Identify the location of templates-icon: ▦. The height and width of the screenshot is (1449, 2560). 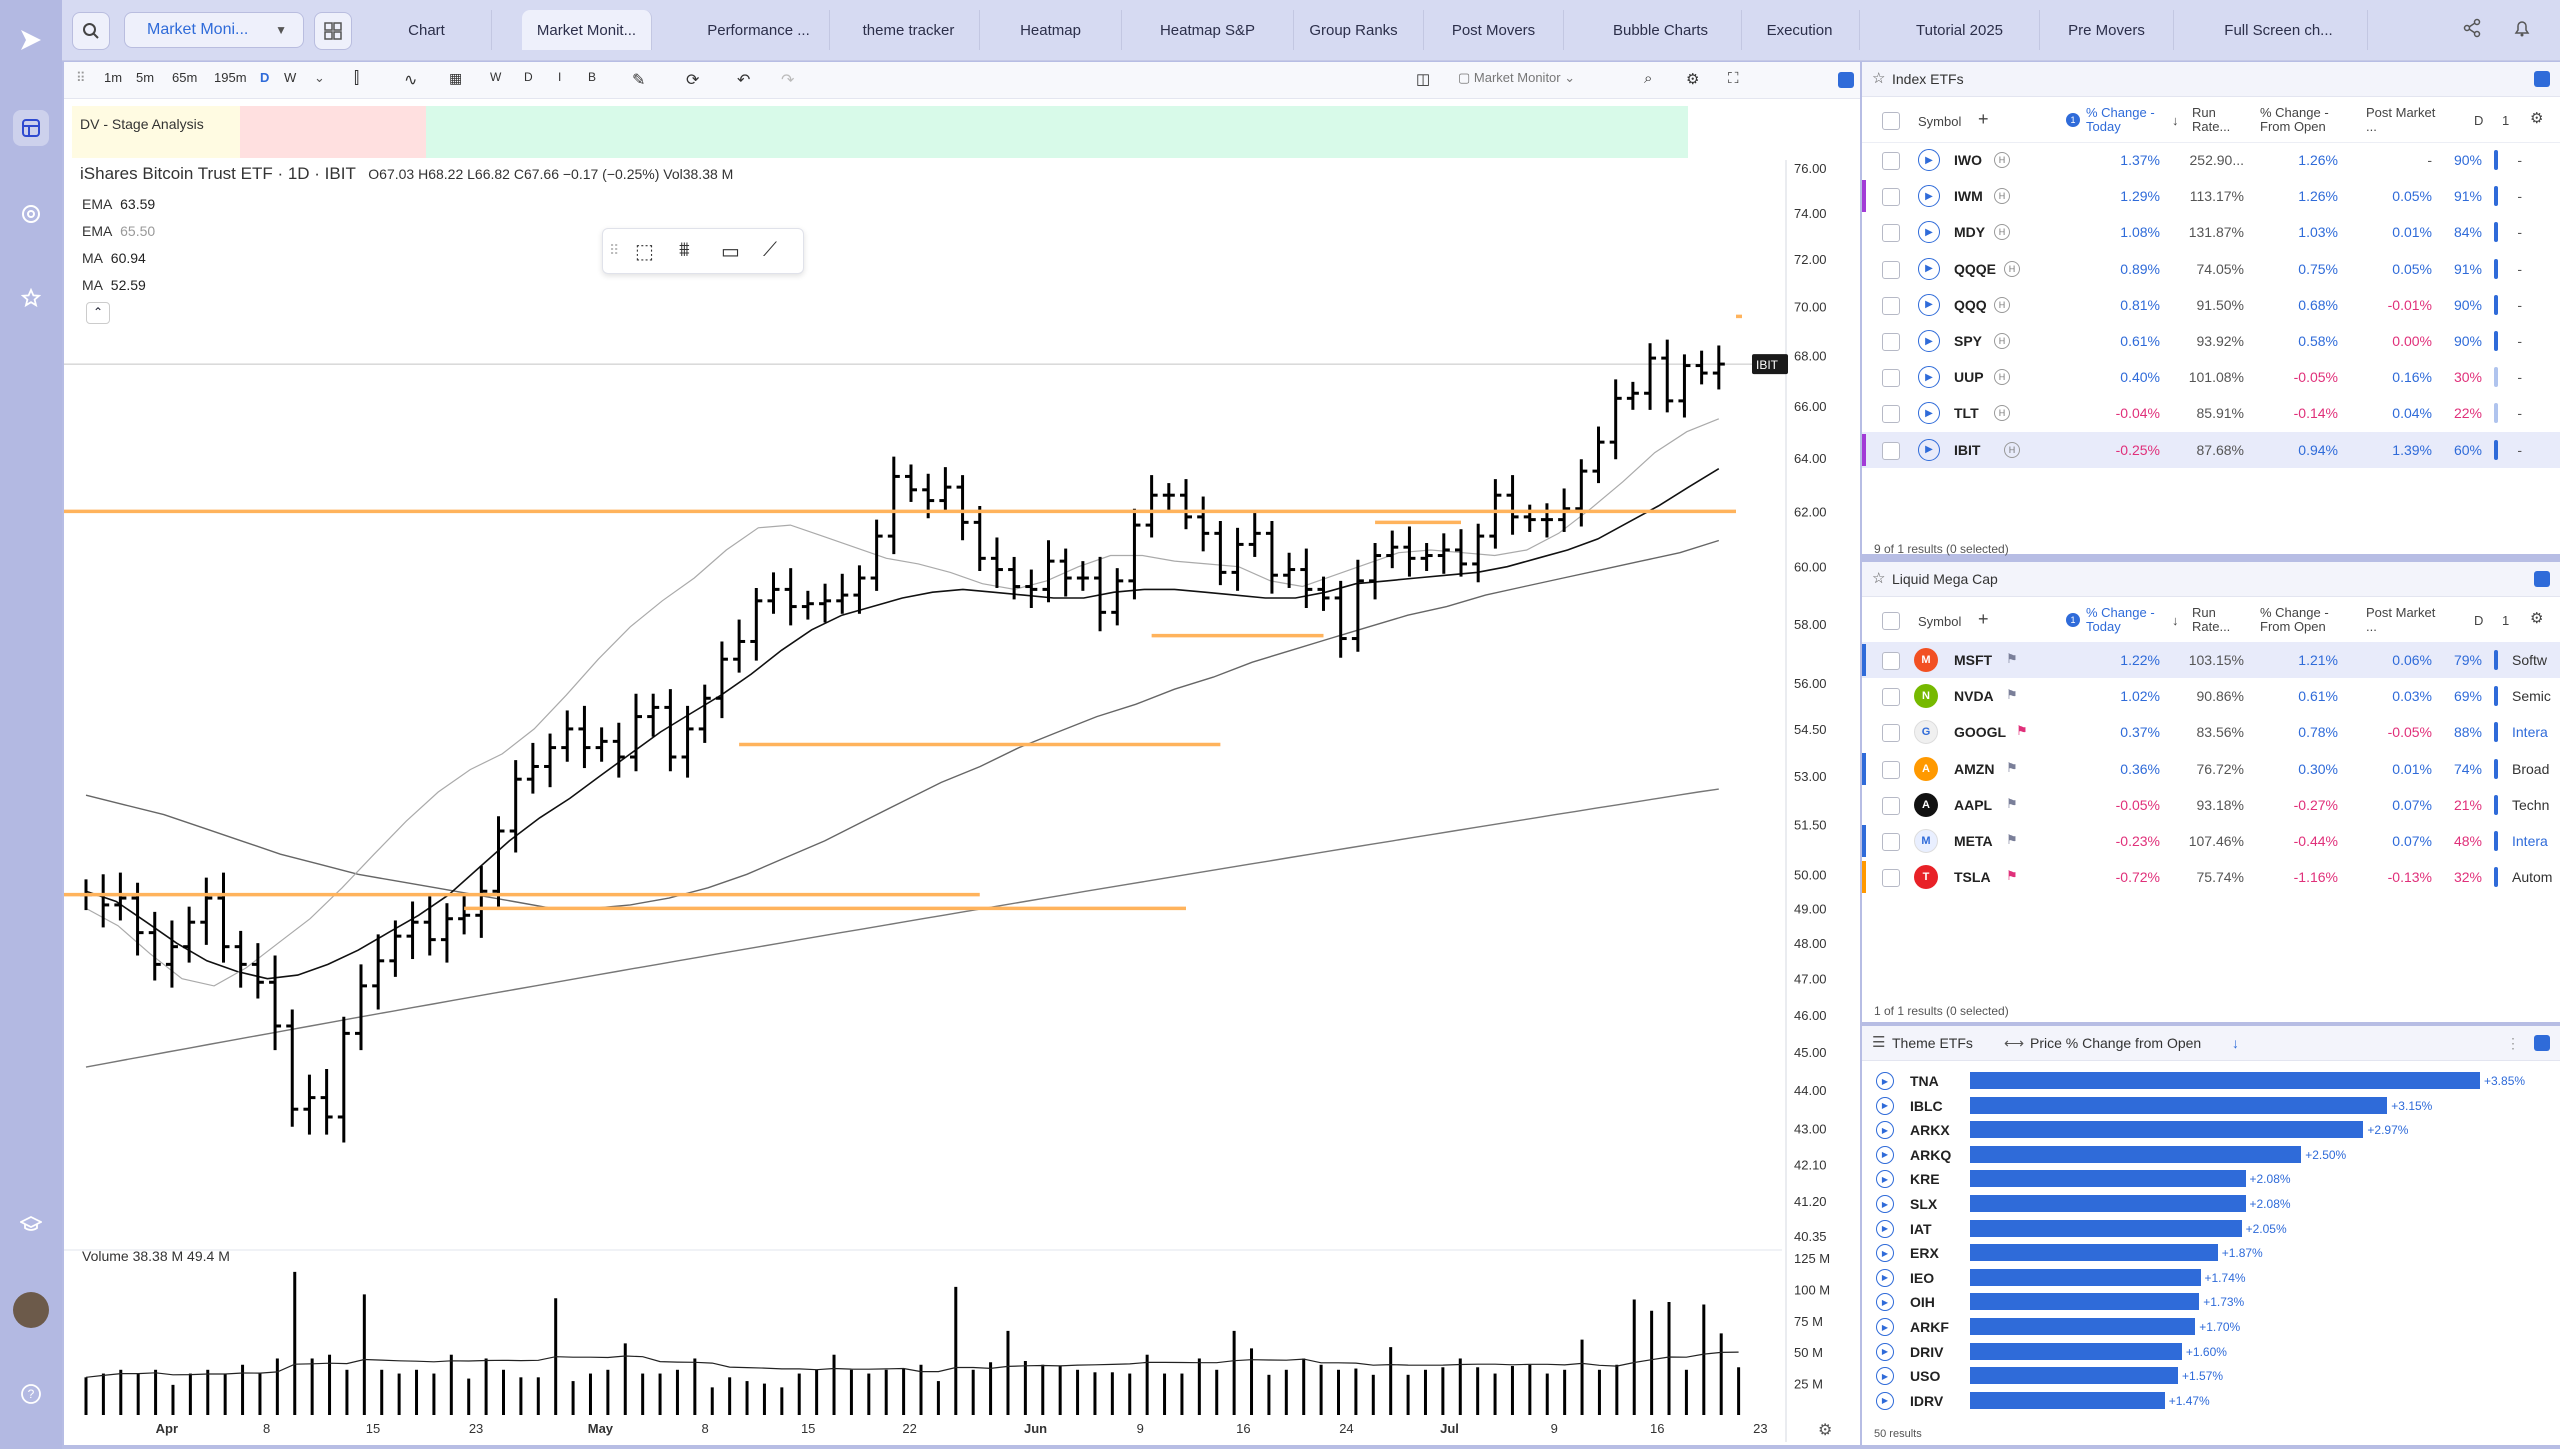
(456, 78).